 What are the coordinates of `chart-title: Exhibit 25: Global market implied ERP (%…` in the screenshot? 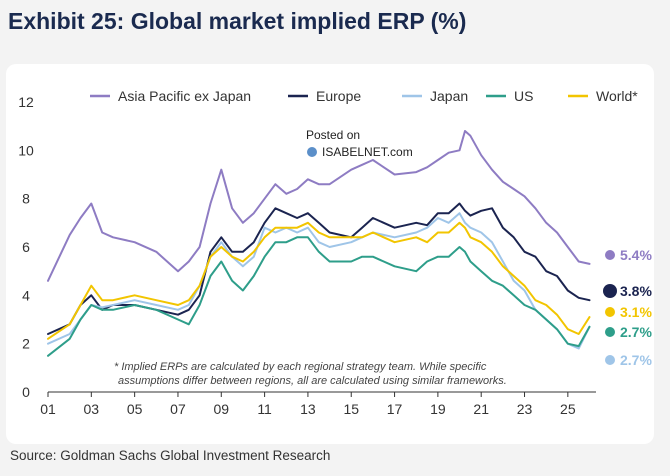 It's located at (237, 21).